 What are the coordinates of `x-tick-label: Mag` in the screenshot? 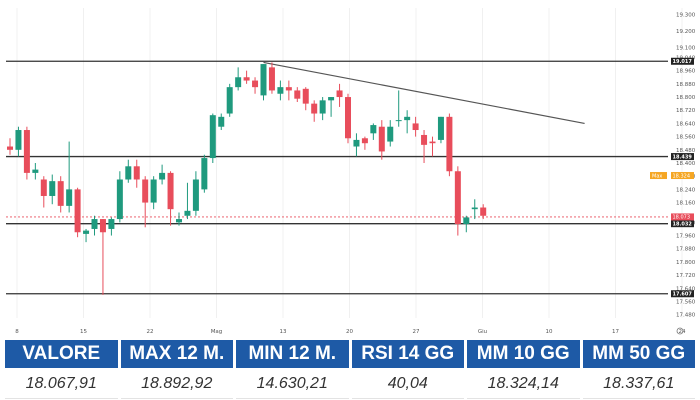 It's located at (217, 332).